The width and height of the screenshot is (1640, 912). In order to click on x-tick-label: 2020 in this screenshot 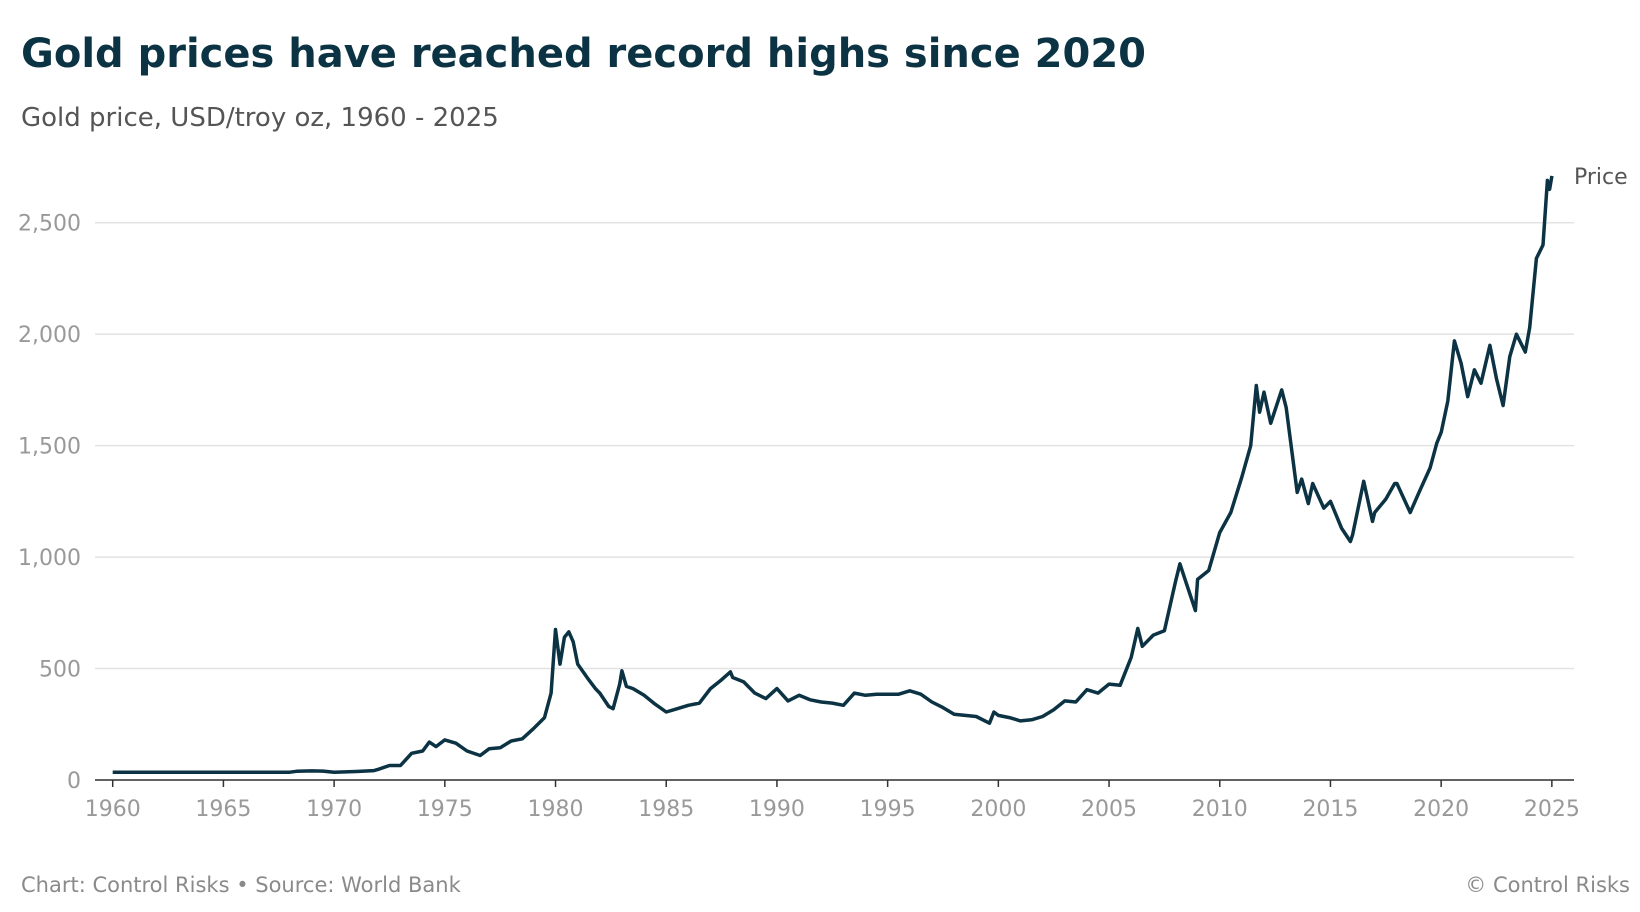, I will do `click(1441, 809)`.